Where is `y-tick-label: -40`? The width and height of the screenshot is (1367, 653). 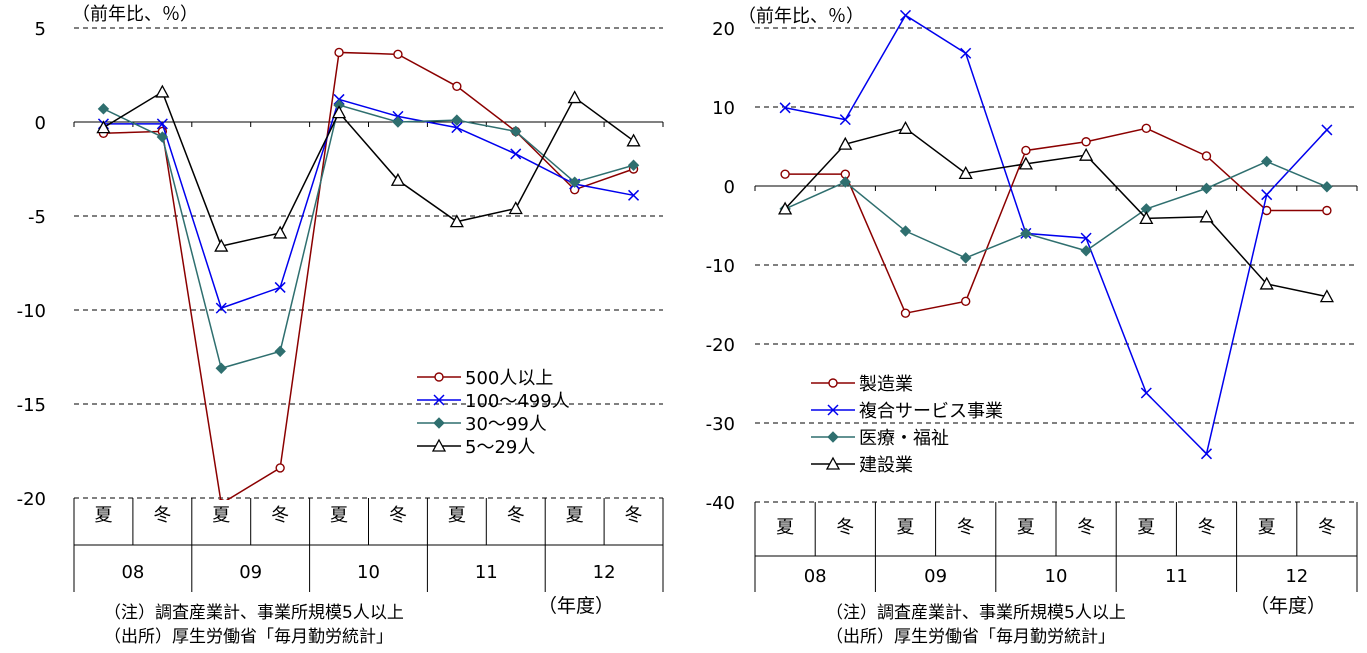 y-tick-label: -40 is located at coordinates (720, 503).